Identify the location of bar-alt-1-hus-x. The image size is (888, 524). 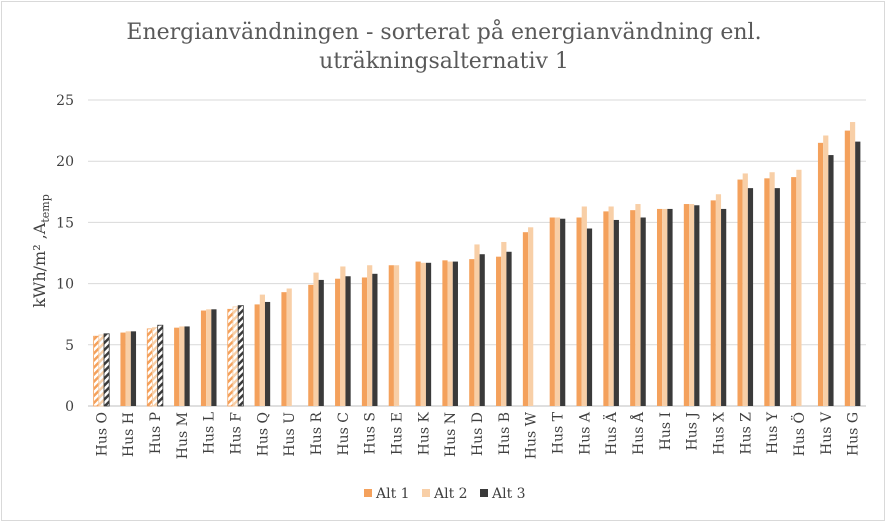
(713, 303).